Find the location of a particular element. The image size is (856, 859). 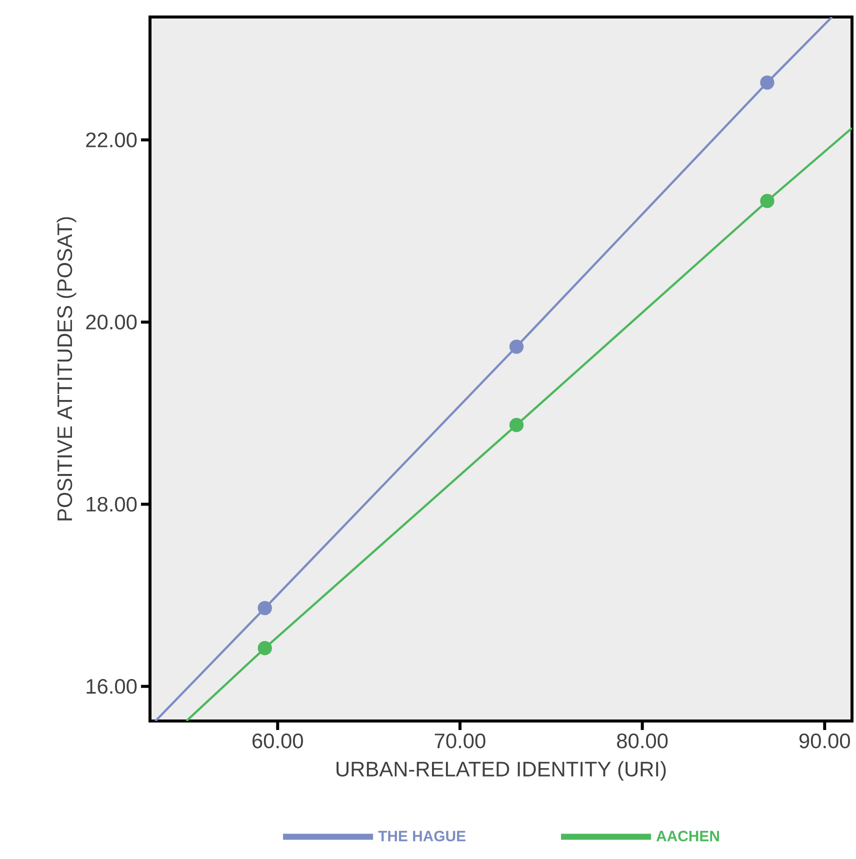

y-tick-label: 22.00 is located at coordinates (111, 140).